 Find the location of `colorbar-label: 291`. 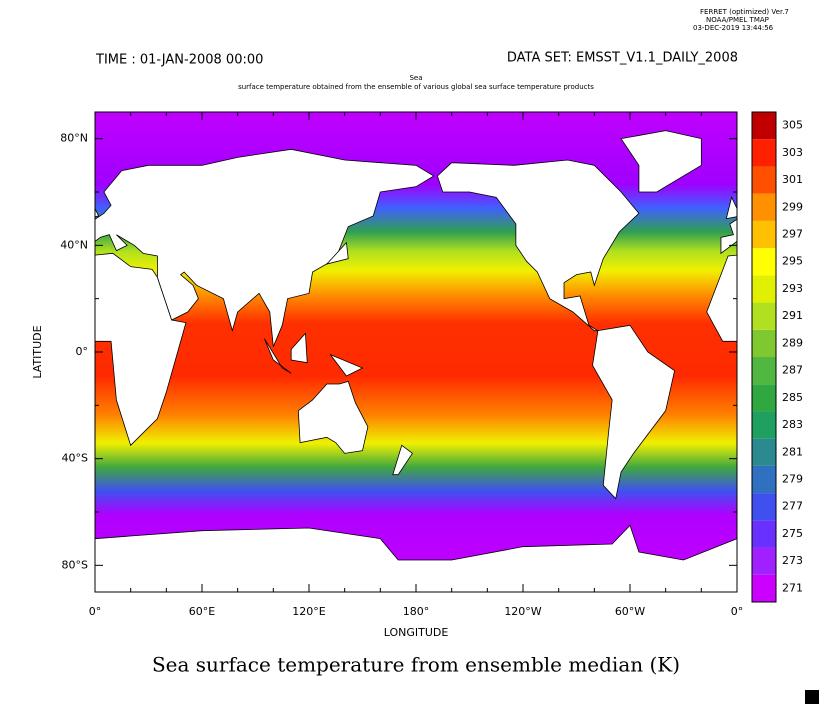

colorbar-label: 291 is located at coordinates (792, 315).